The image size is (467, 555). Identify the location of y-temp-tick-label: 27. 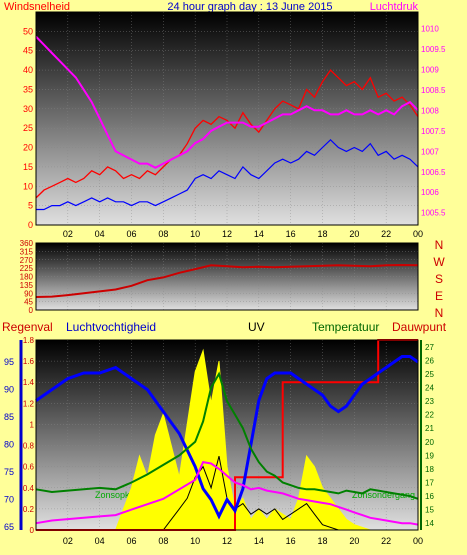
(429, 347).